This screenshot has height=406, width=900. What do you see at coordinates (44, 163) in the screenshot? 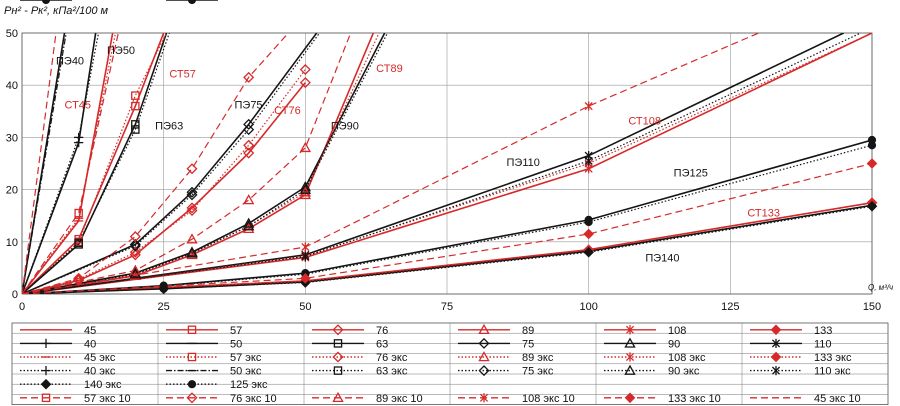
I see `series-line-50-экс` at bounding box center [44, 163].